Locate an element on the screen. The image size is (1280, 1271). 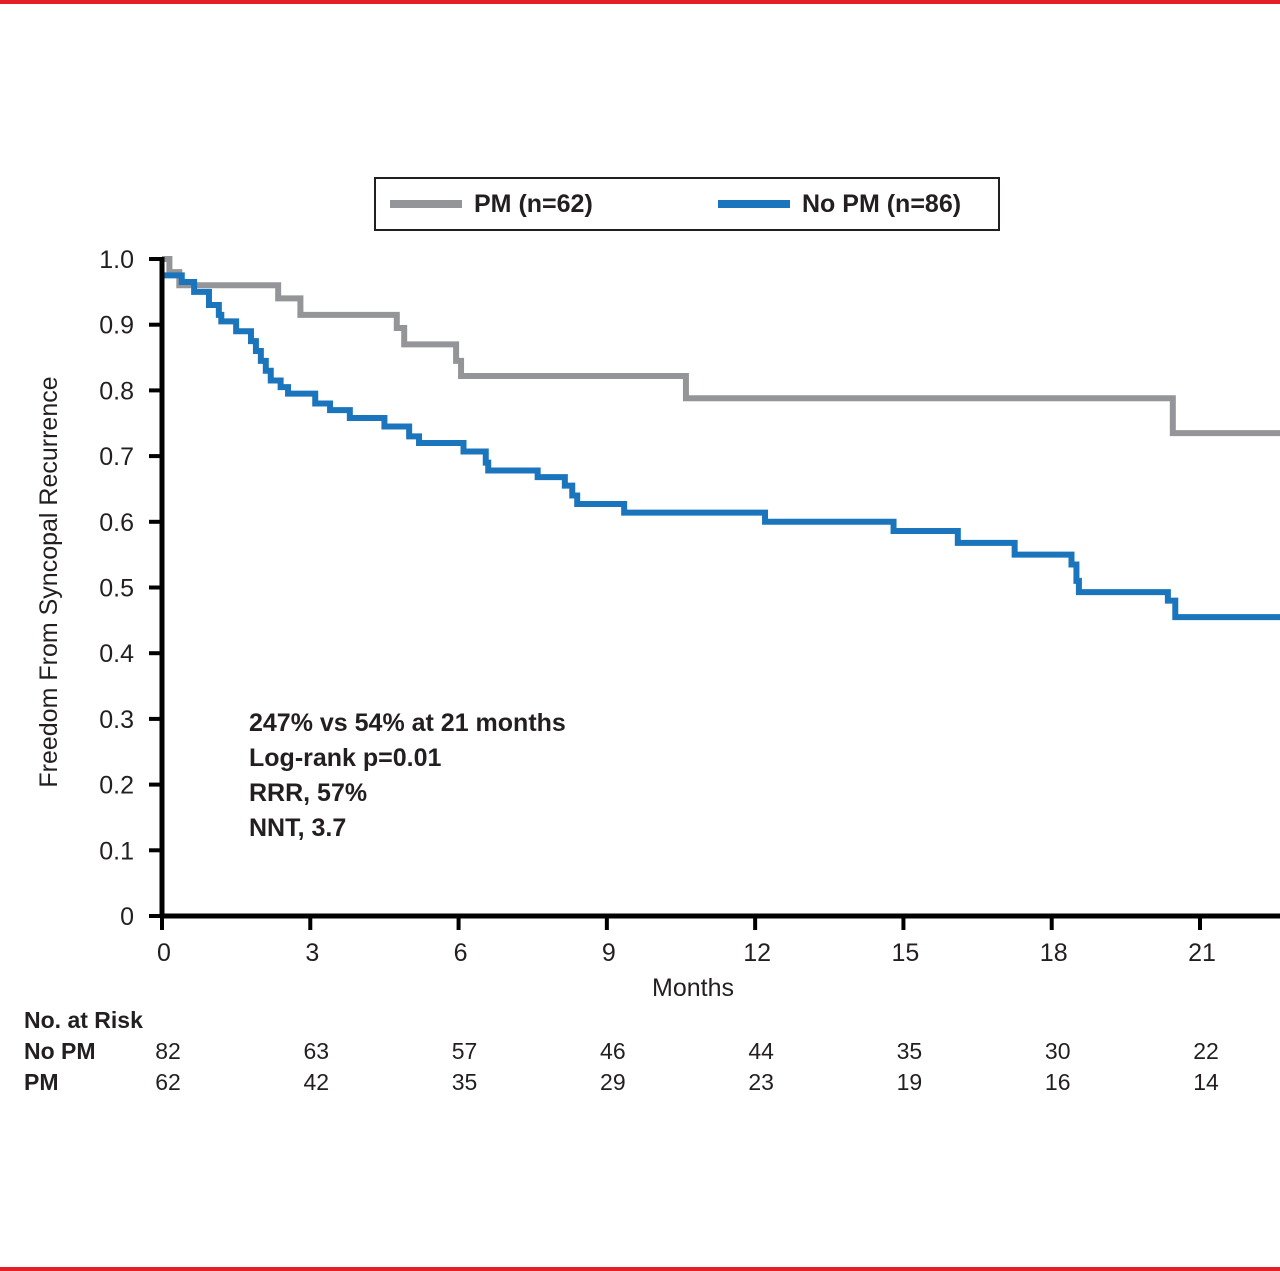
annotation-line: RRR, 57% is located at coordinates (308, 793).